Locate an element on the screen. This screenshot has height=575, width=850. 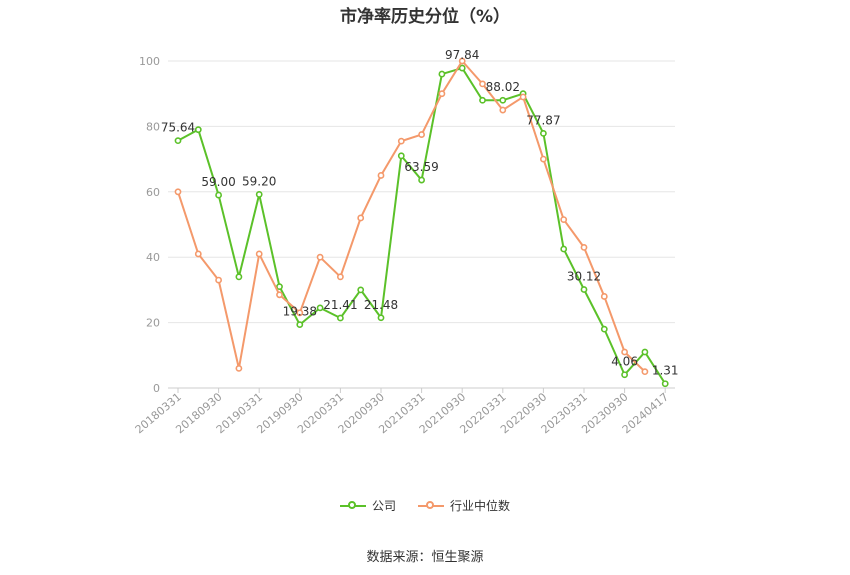
data-label-10: 21.48 is located at coordinates (381, 305).